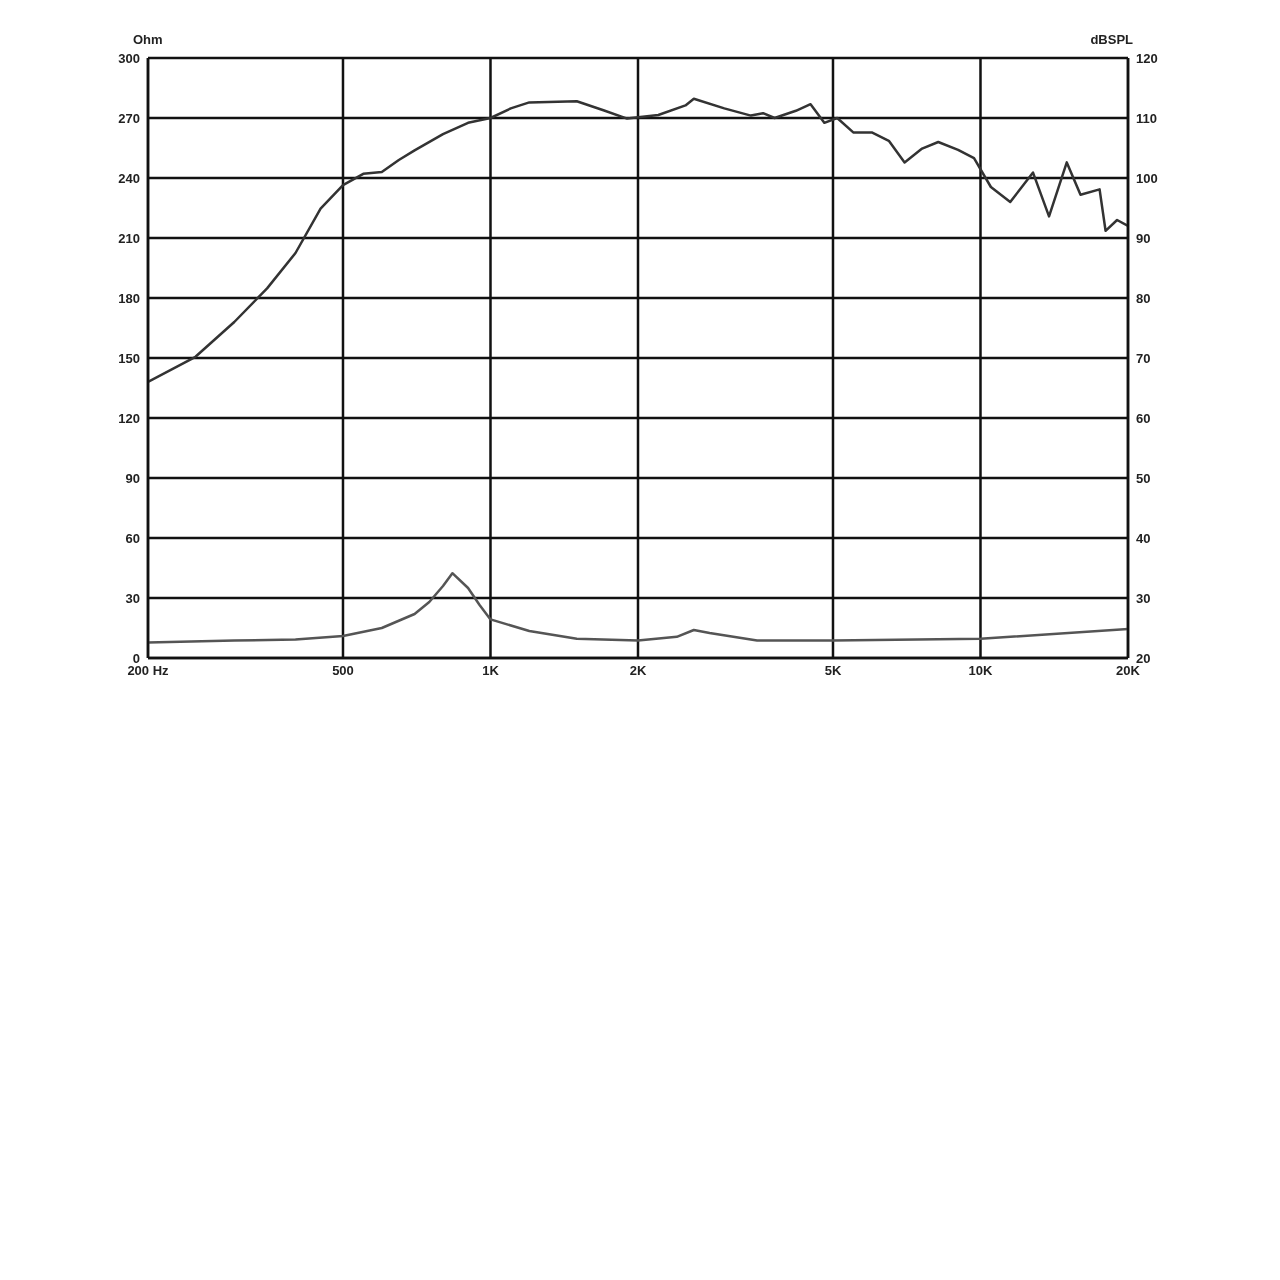 The image size is (1280, 1280). What do you see at coordinates (129, 178) in the screenshot?
I see `y-tick-label: 240` at bounding box center [129, 178].